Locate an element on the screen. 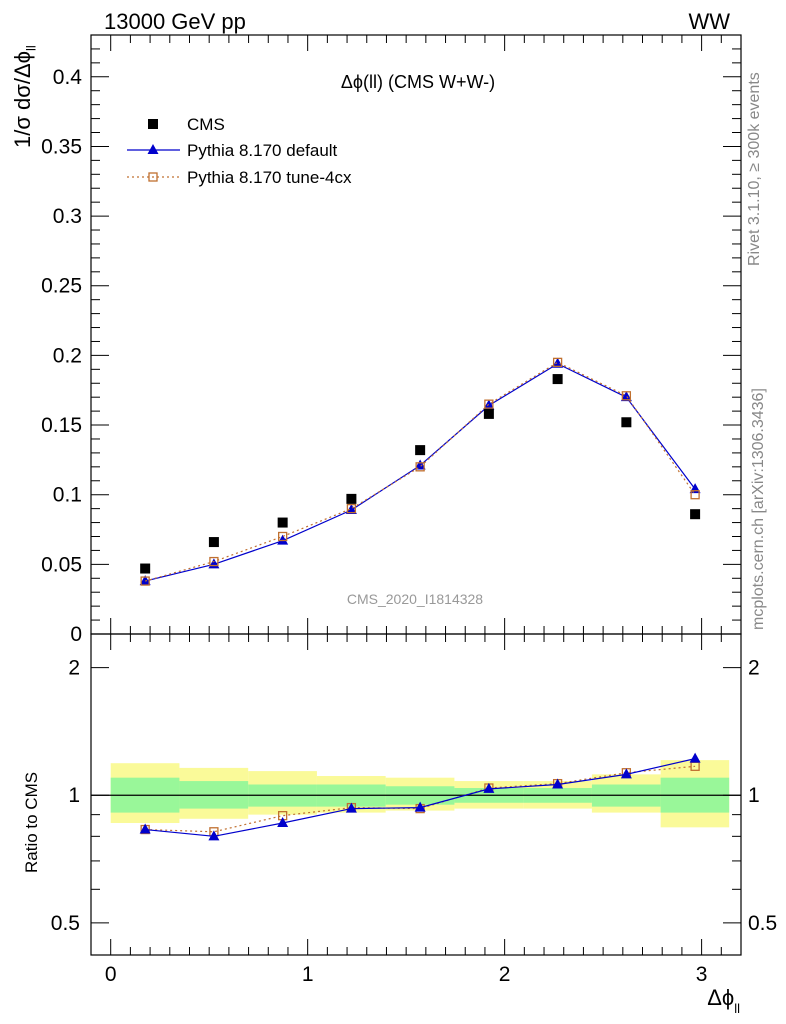 This screenshot has height=1024, width=786. ratio-tick-label-left-0: 0.5 is located at coordinates (65, 923).